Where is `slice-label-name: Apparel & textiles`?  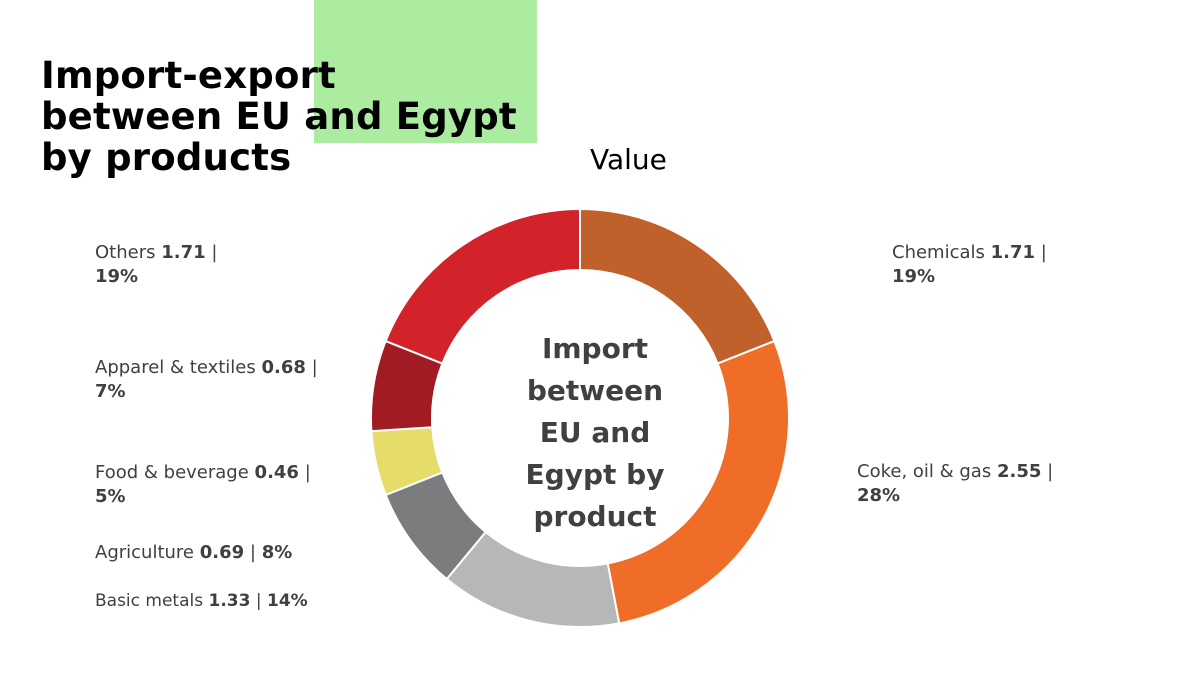
slice-label-name: Apparel & textiles is located at coordinates (175, 367).